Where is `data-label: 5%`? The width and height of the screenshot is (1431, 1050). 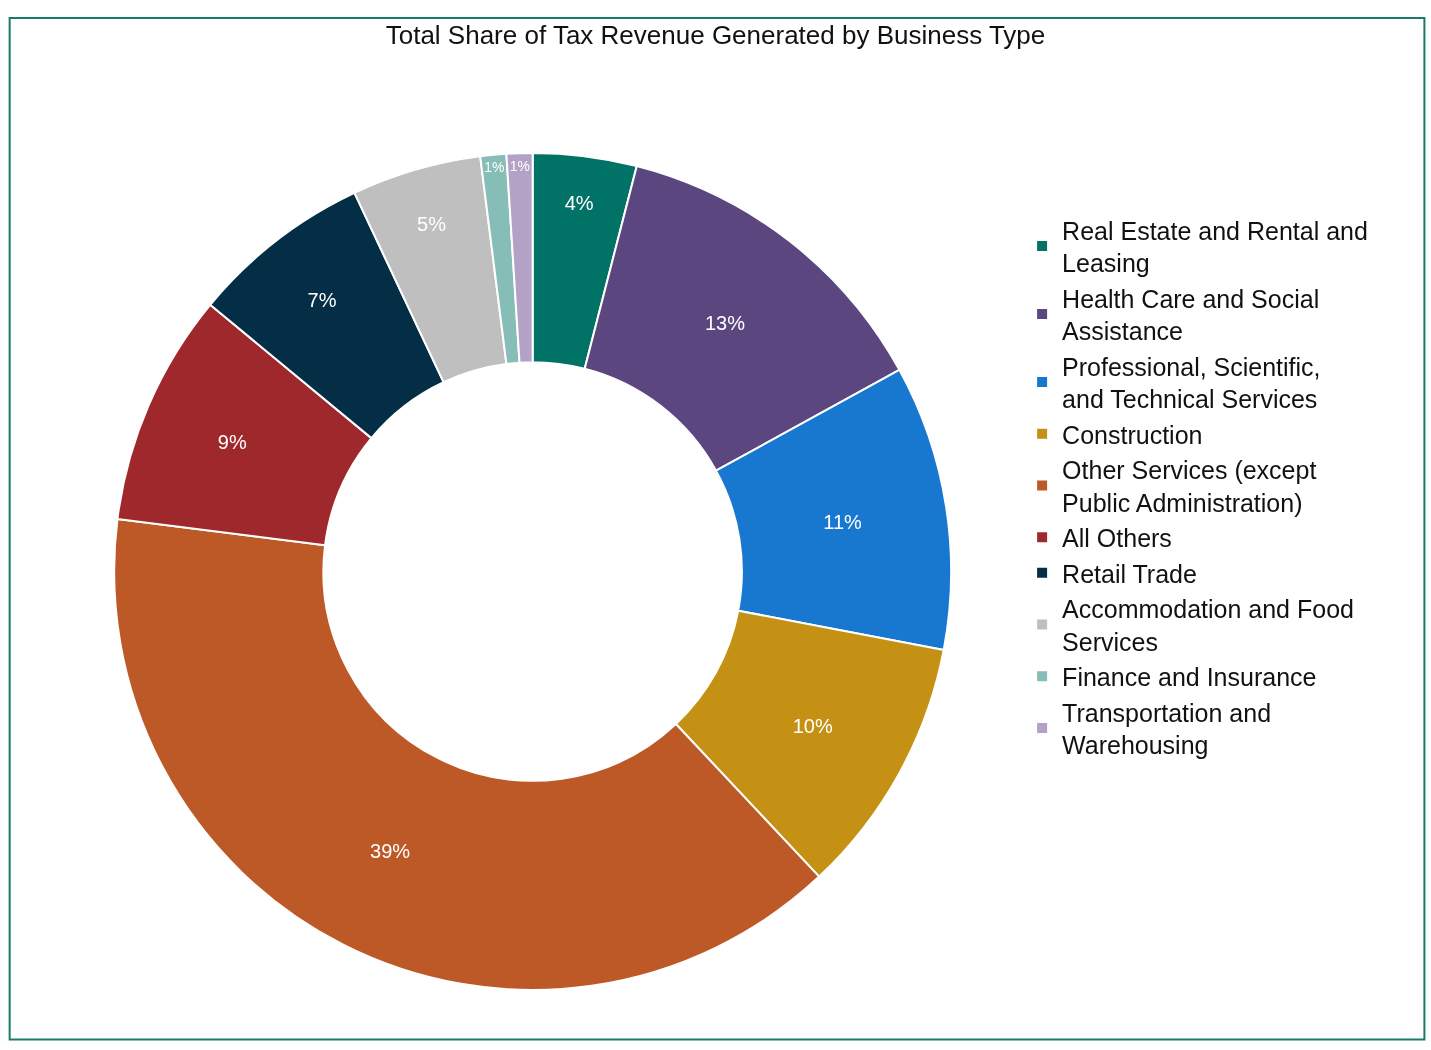 data-label: 5% is located at coordinates (432, 223).